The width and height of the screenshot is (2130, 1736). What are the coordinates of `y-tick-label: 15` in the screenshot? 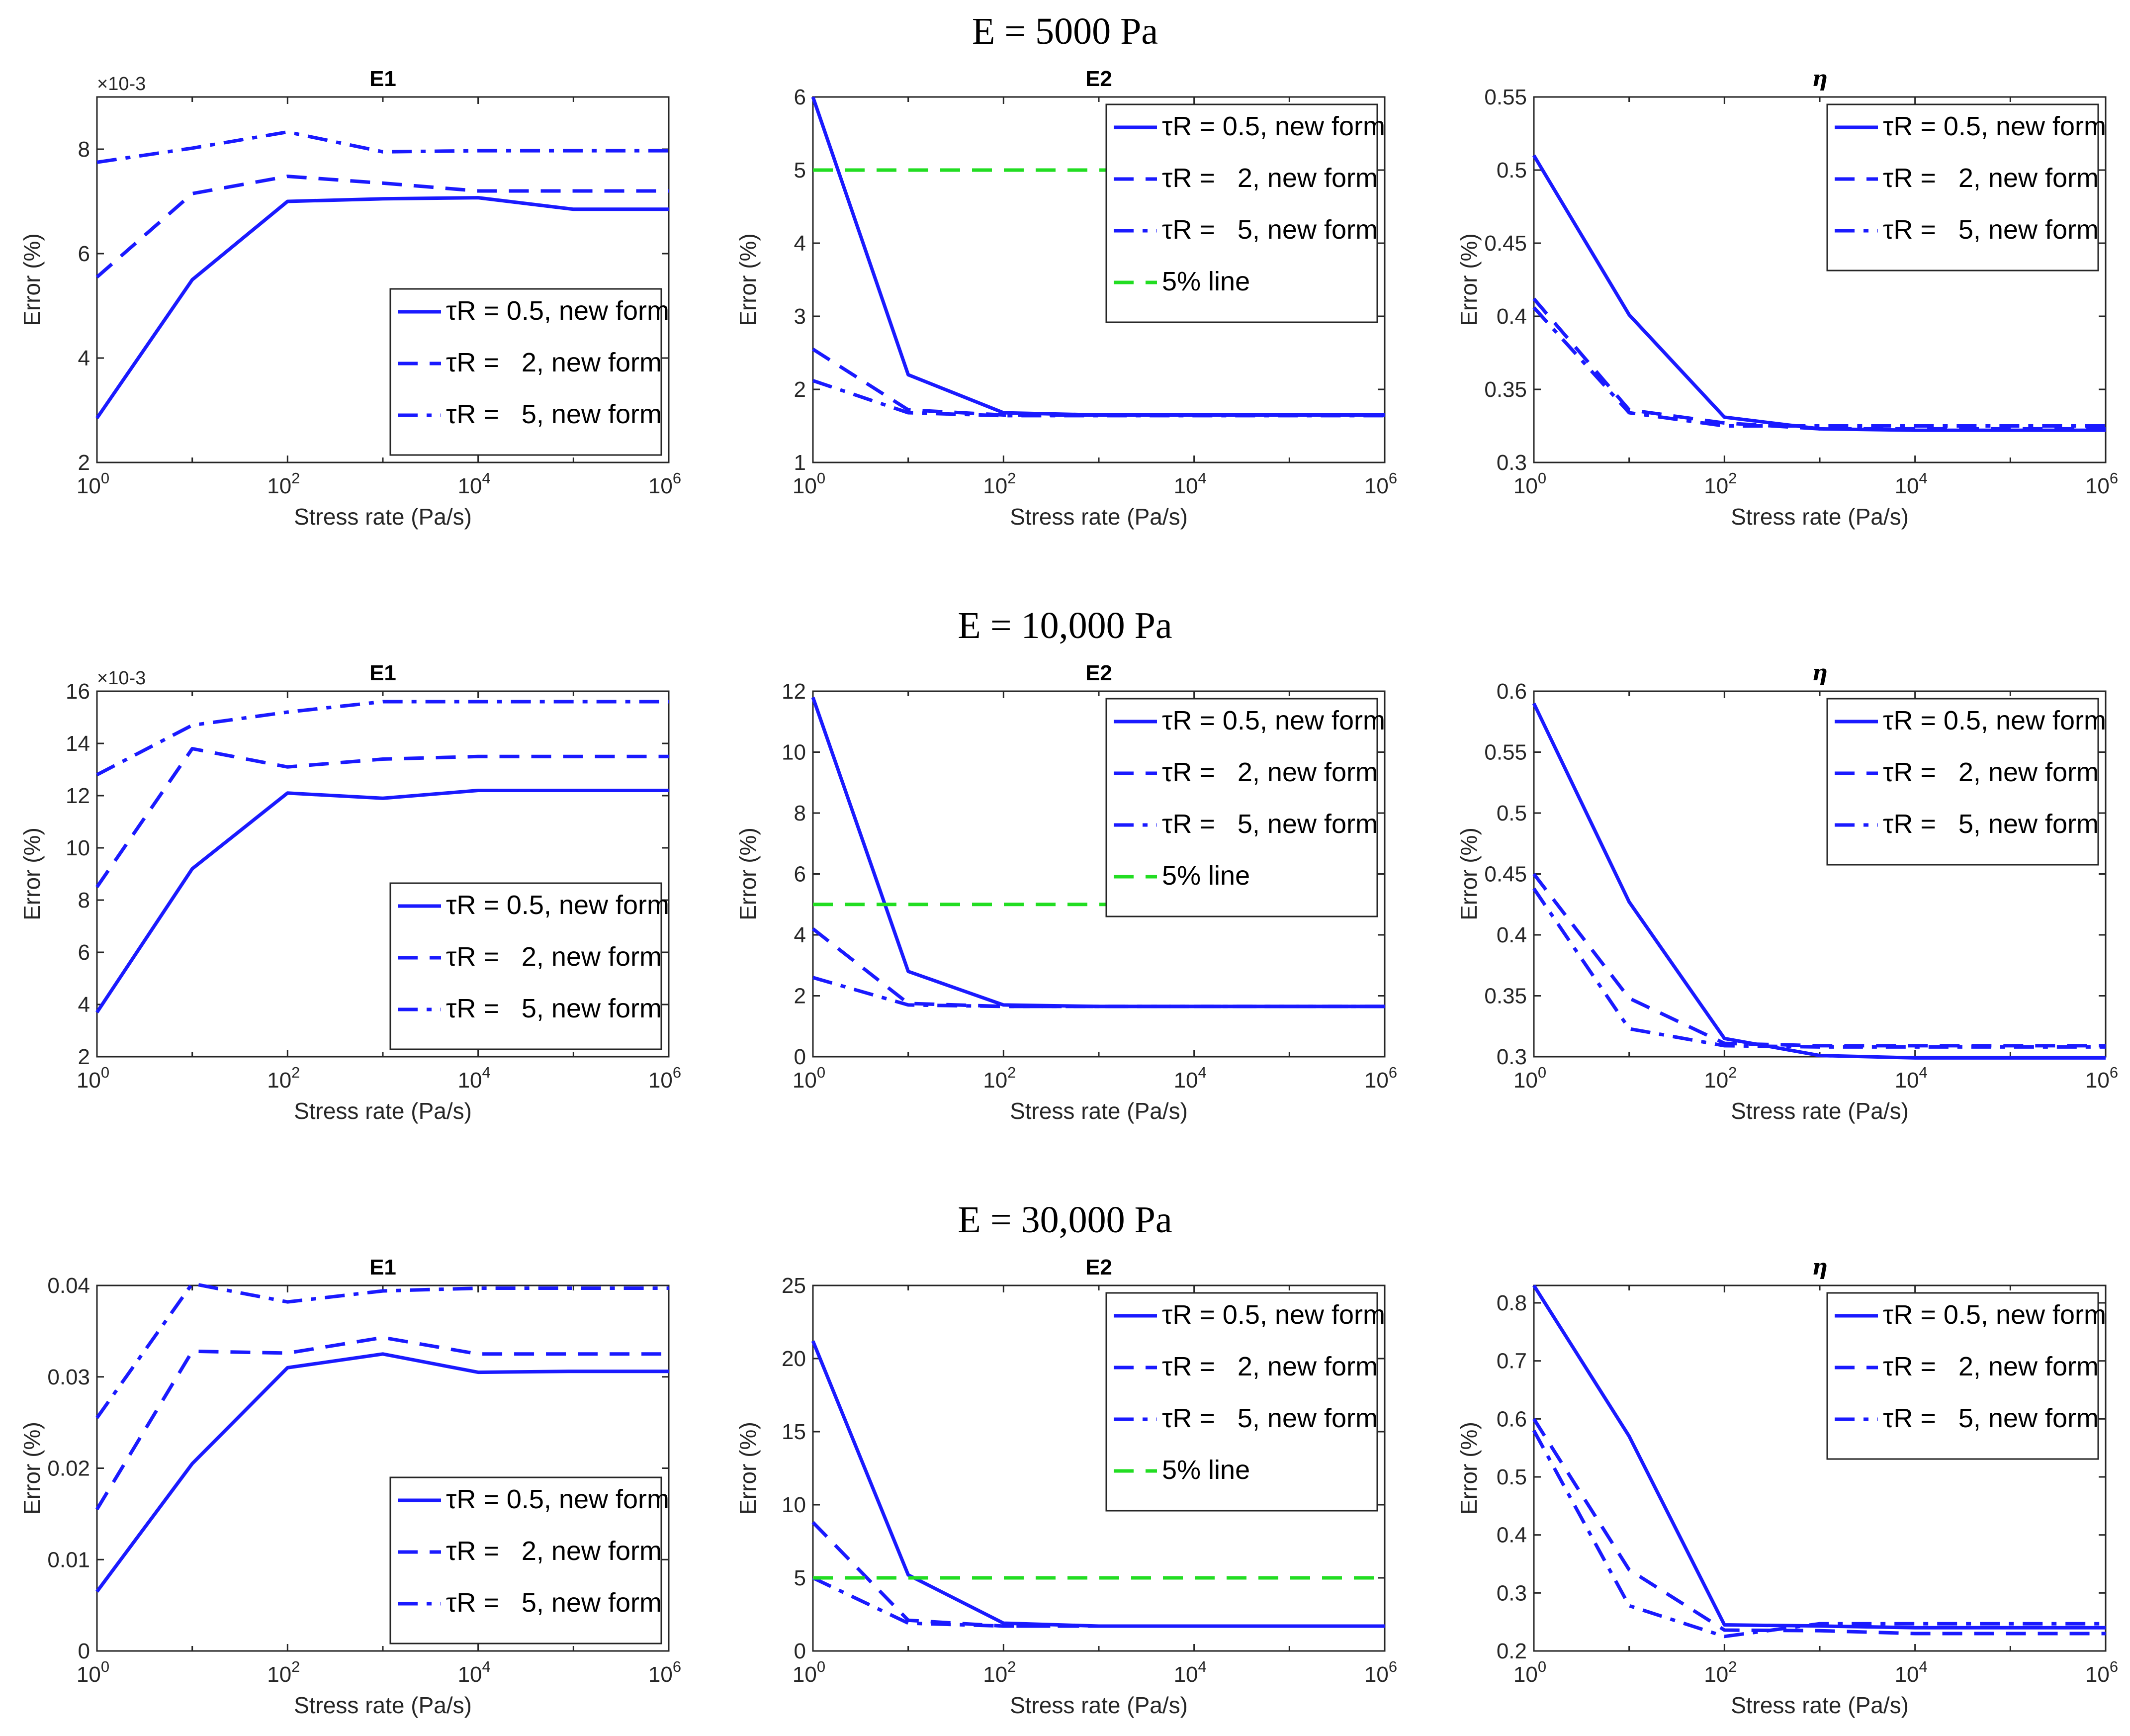 It's located at (794, 1432).